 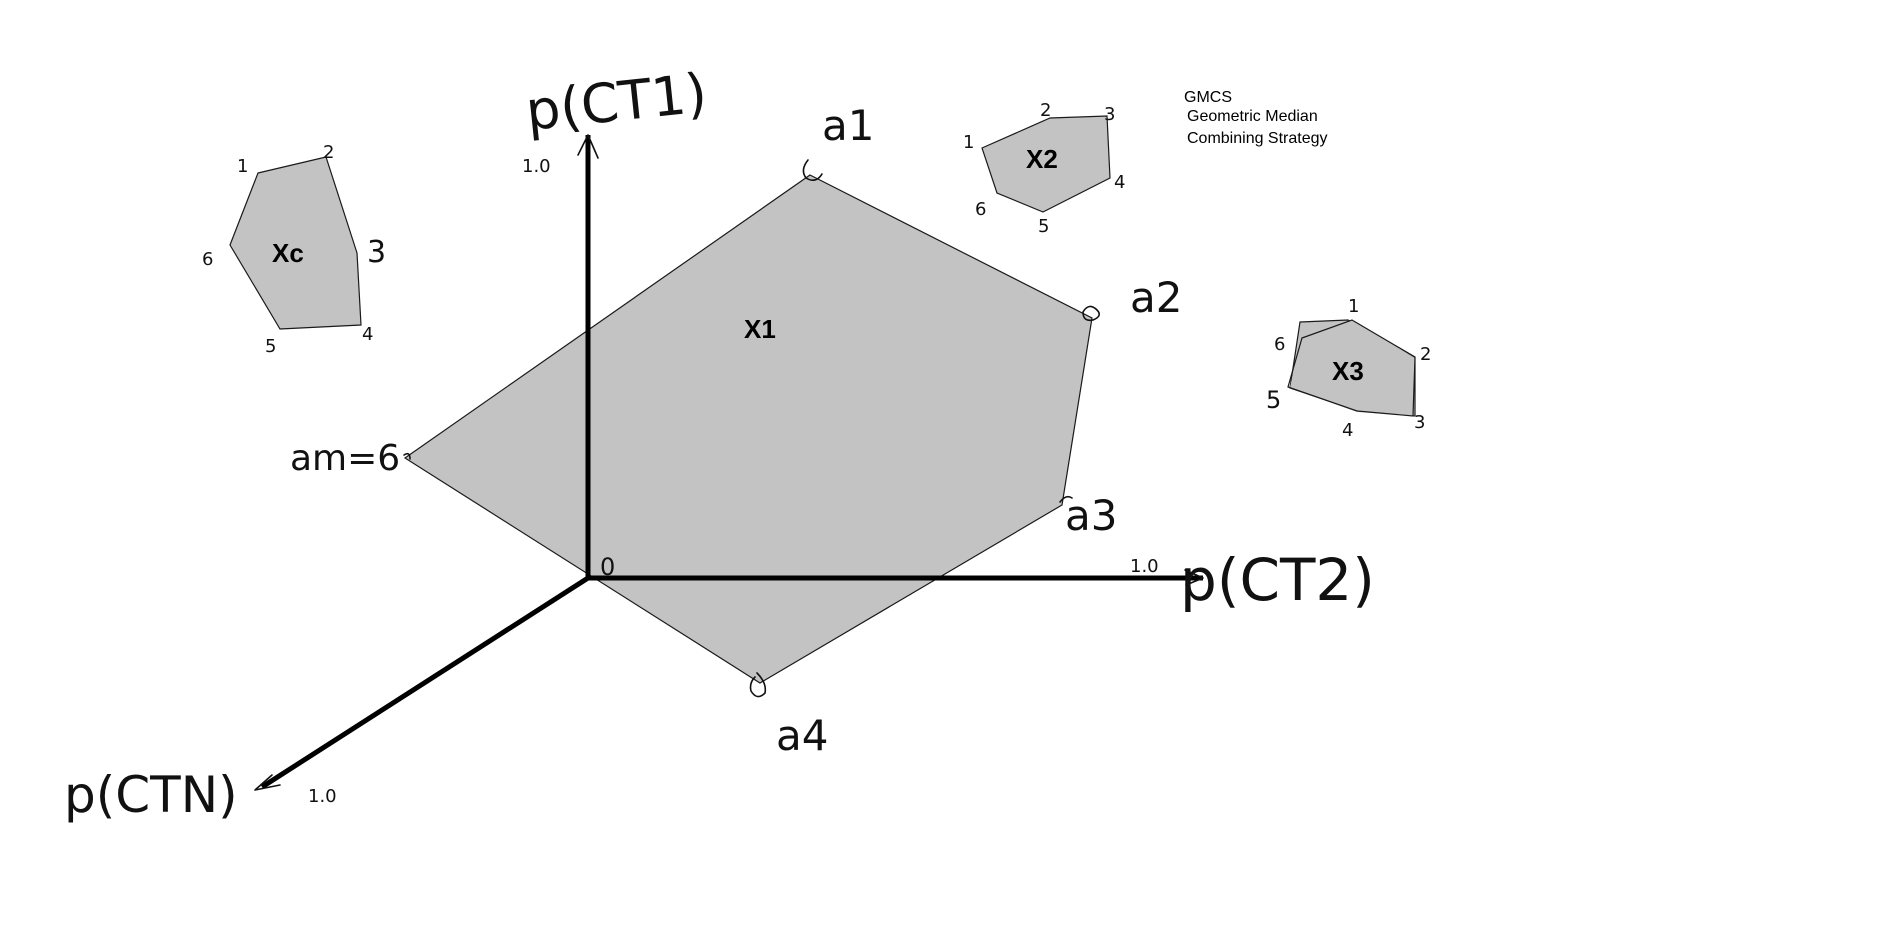 What do you see at coordinates (980, 209) in the screenshot?
I see `x2-vertex-6: 6` at bounding box center [980, 209].